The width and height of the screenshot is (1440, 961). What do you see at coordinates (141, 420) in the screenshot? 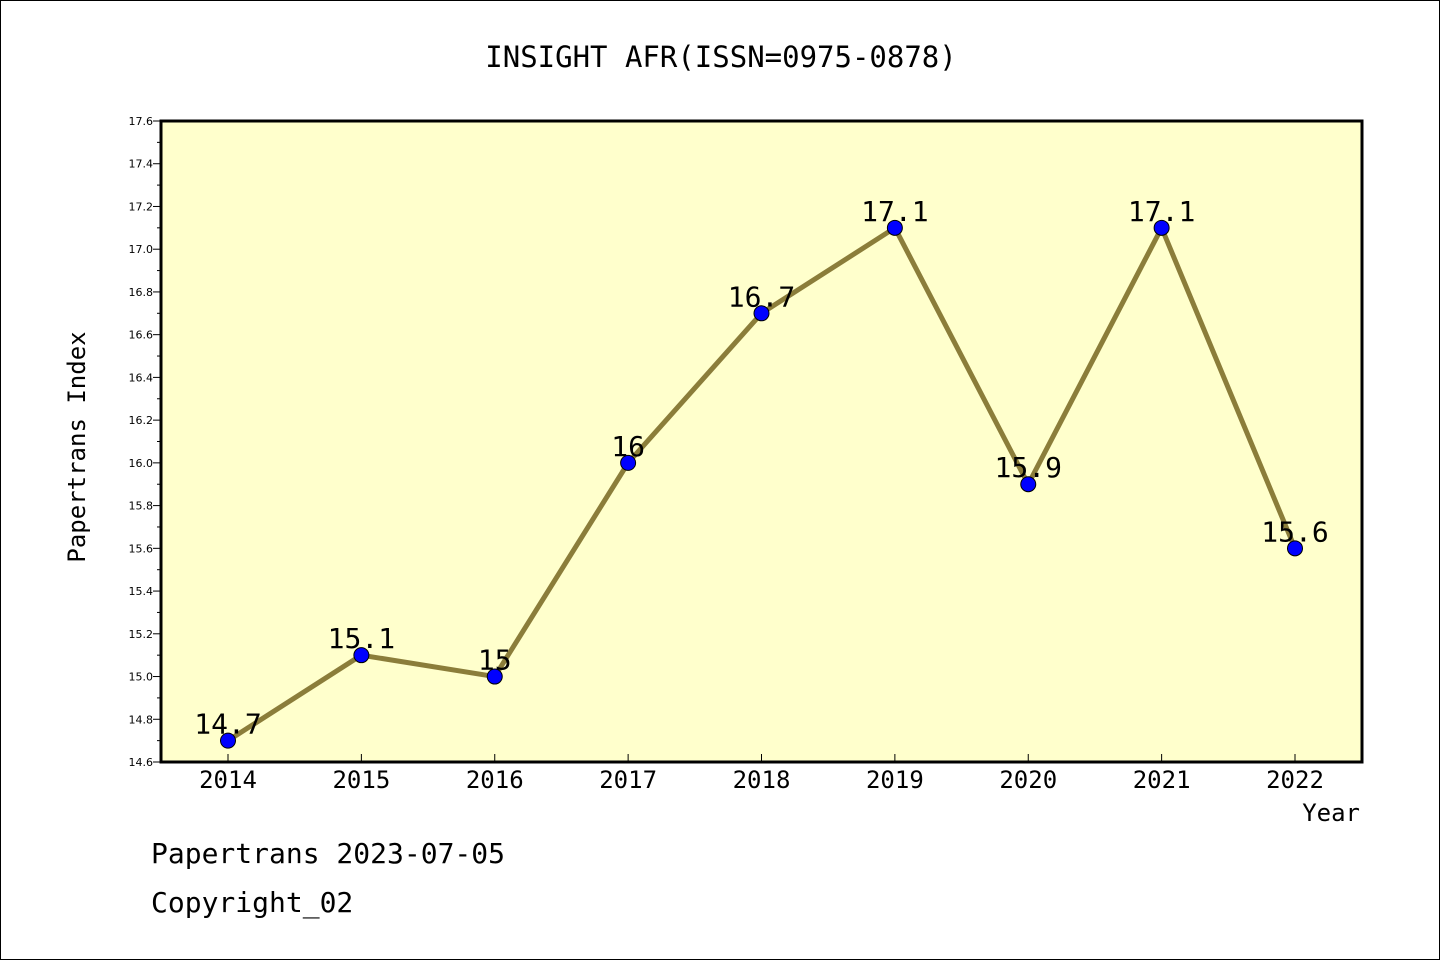
I see `y-tick-label: 16.2` at bounding box center [141, 420].